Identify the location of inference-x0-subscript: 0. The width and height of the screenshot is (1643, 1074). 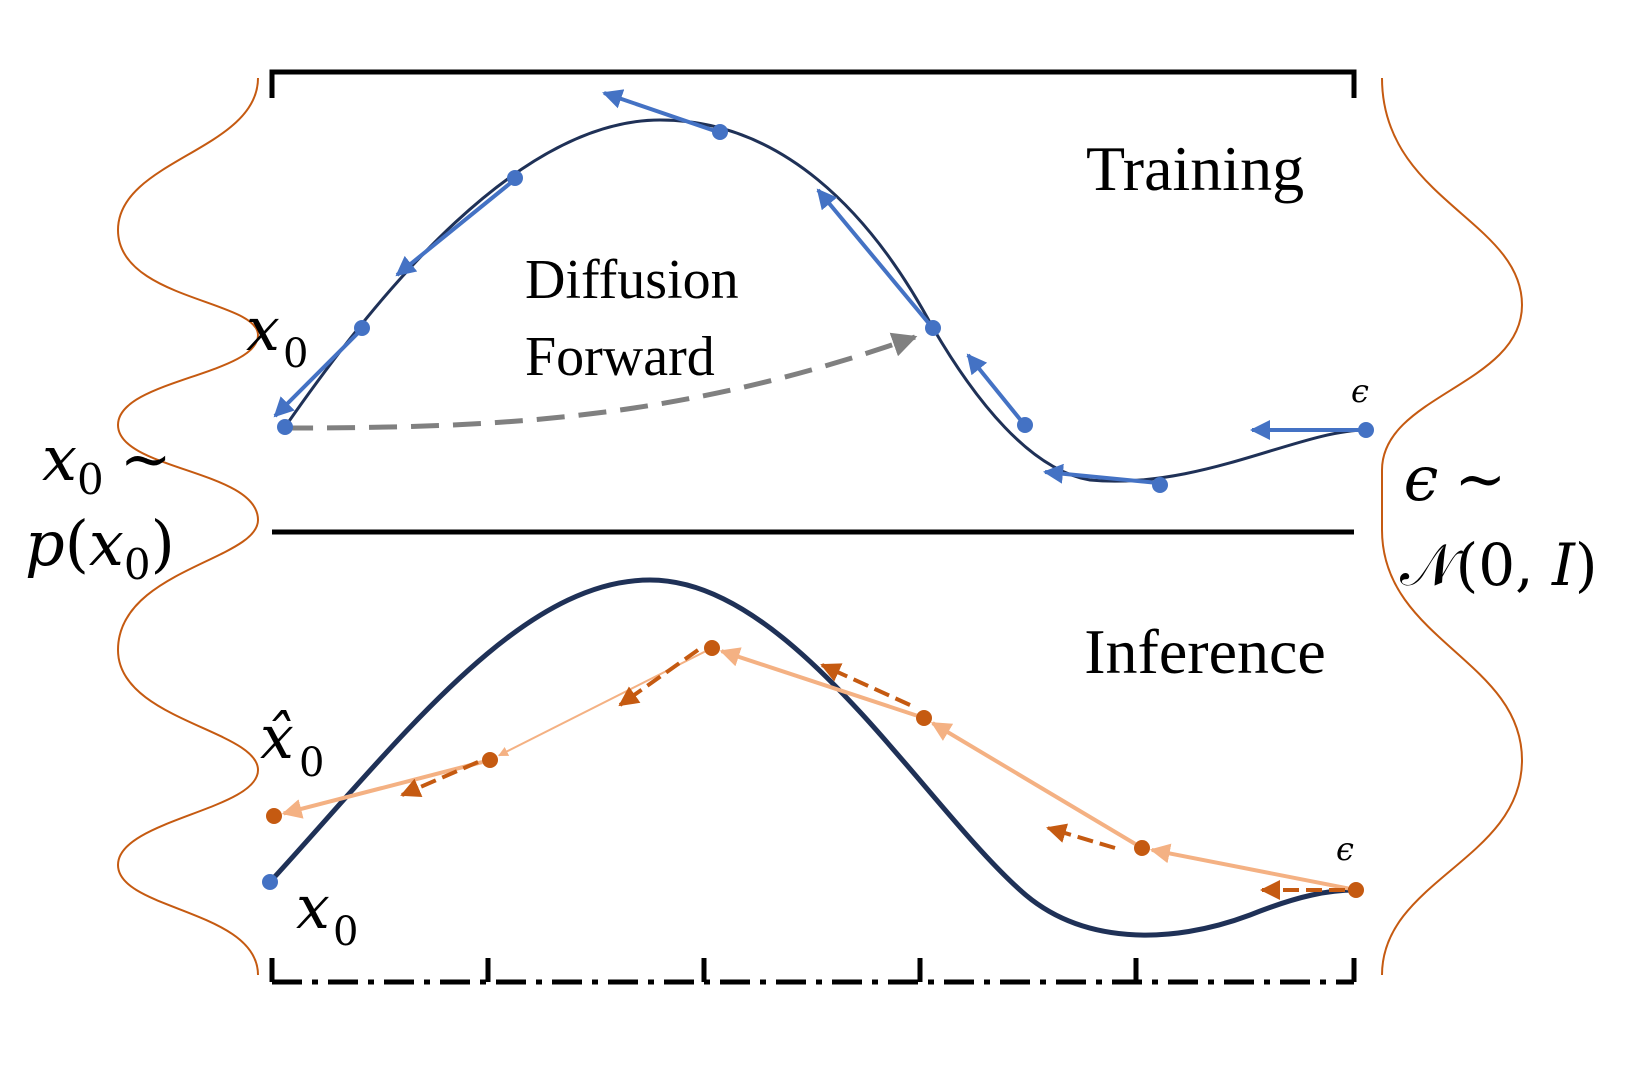
(345, 932).